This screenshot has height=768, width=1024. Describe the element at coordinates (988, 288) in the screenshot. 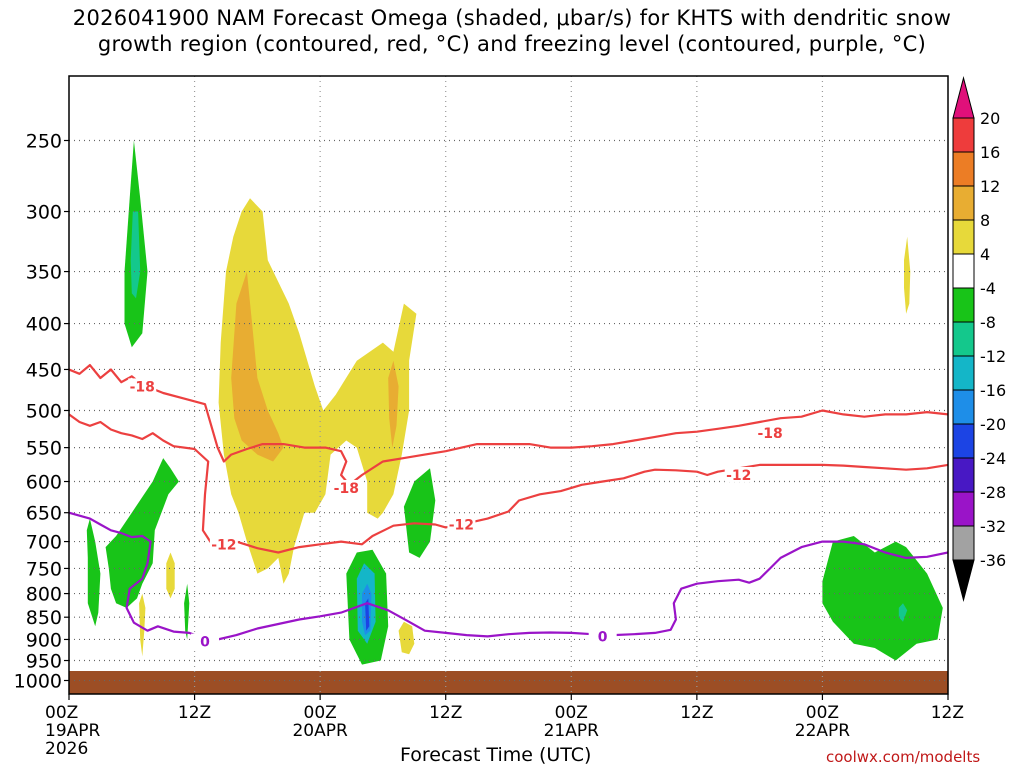

I see `colorbar-label: -4` at that location.